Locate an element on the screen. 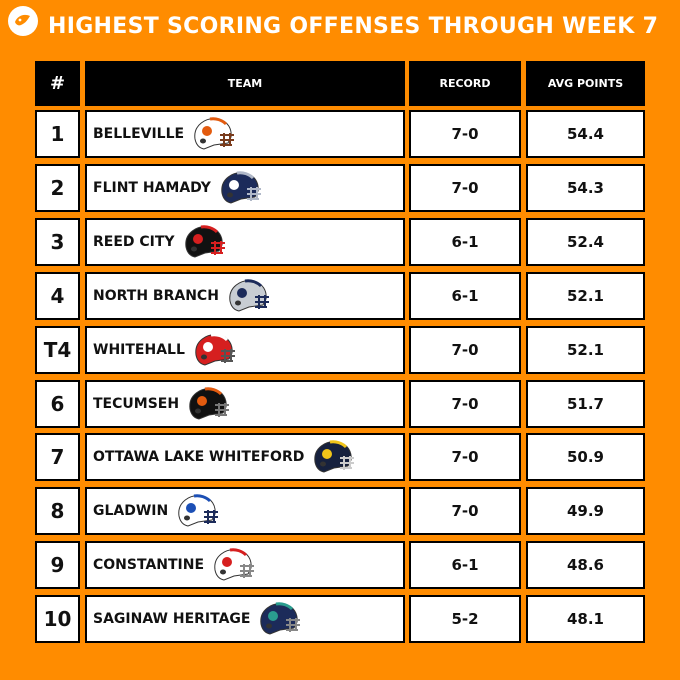  team-name: WHITEHALL is located at coordinates (139, 350).